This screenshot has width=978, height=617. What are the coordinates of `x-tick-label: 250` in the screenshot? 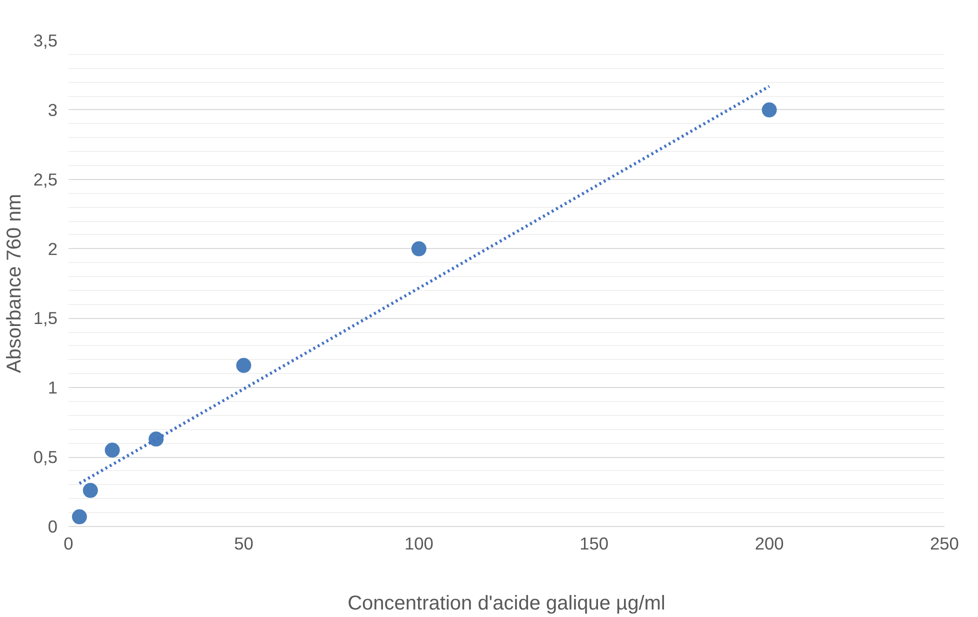 It's located at (944, 544).